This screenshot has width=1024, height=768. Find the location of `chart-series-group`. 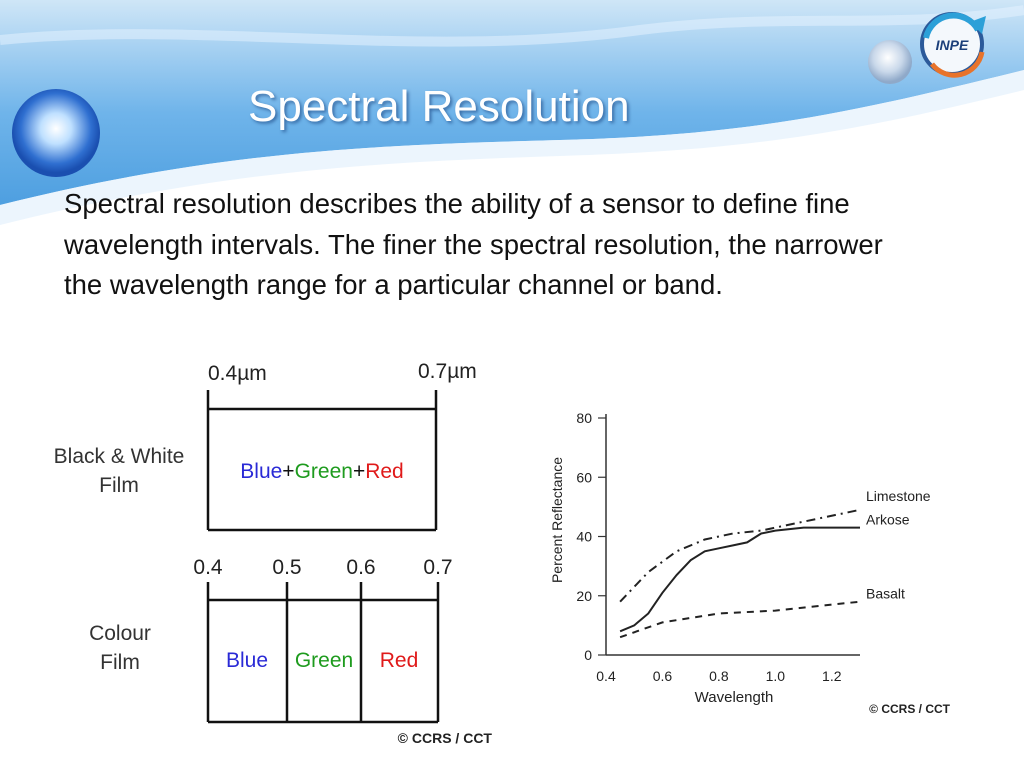

chart-series-group is located at coordinates (740, 573).